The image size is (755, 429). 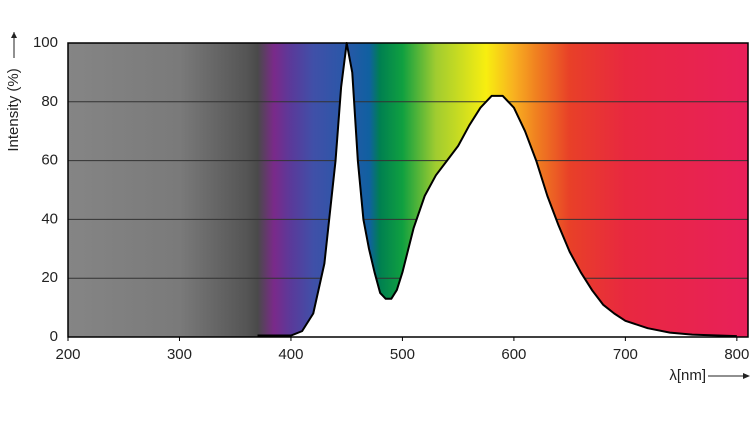 I want to click on y-tick-label: 0, so click(x=54, y=336).